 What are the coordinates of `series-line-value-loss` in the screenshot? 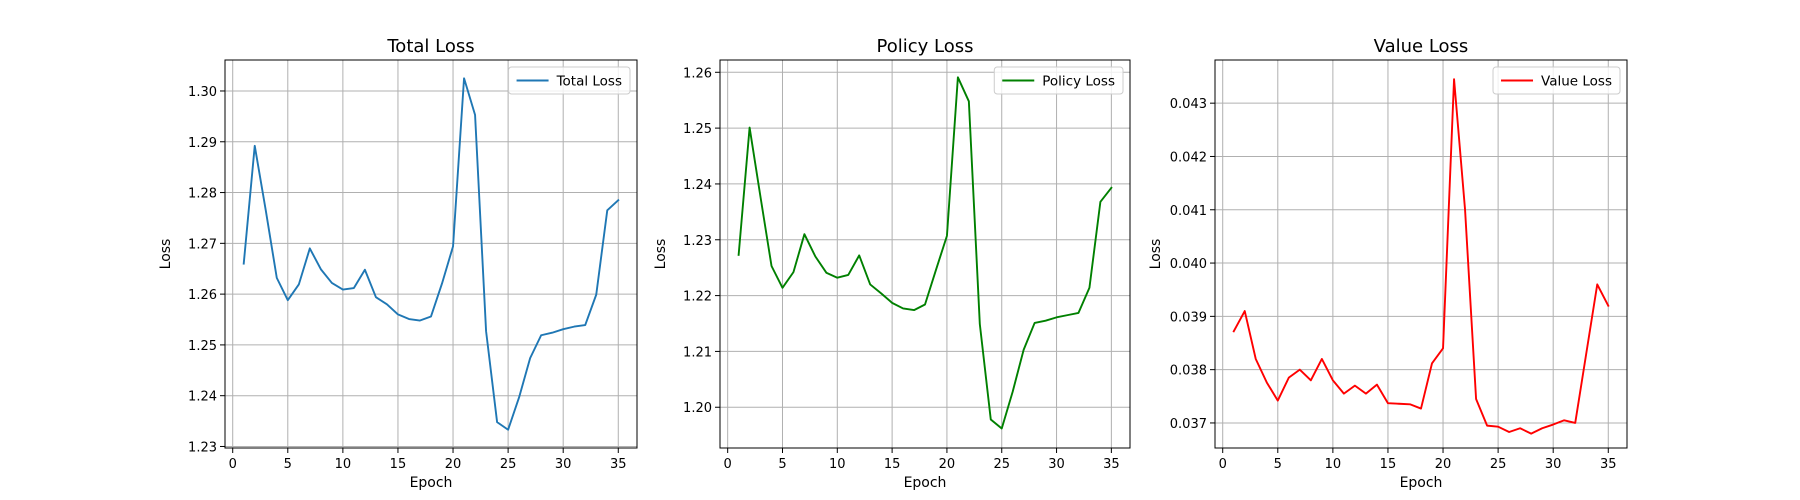 It's located at (1421, 256).